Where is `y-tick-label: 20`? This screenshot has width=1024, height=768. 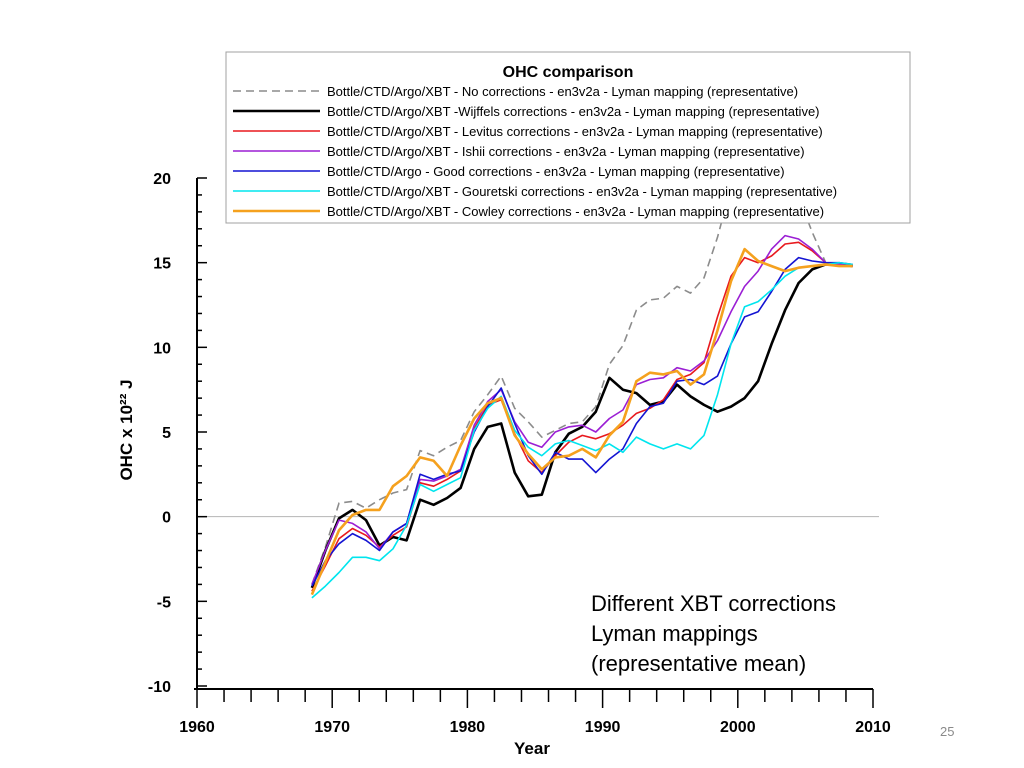 y-tick-label: 20 is located at coordinates (162, 179).